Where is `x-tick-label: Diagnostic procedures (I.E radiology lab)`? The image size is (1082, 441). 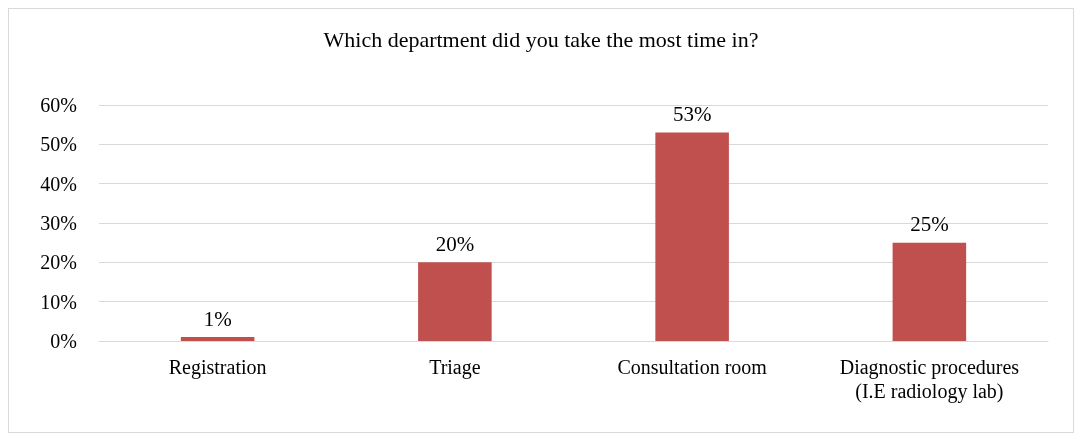
x-tick-label: Diagnostic procedures (I.E radiology lab) is located at coordinates (929, 379).